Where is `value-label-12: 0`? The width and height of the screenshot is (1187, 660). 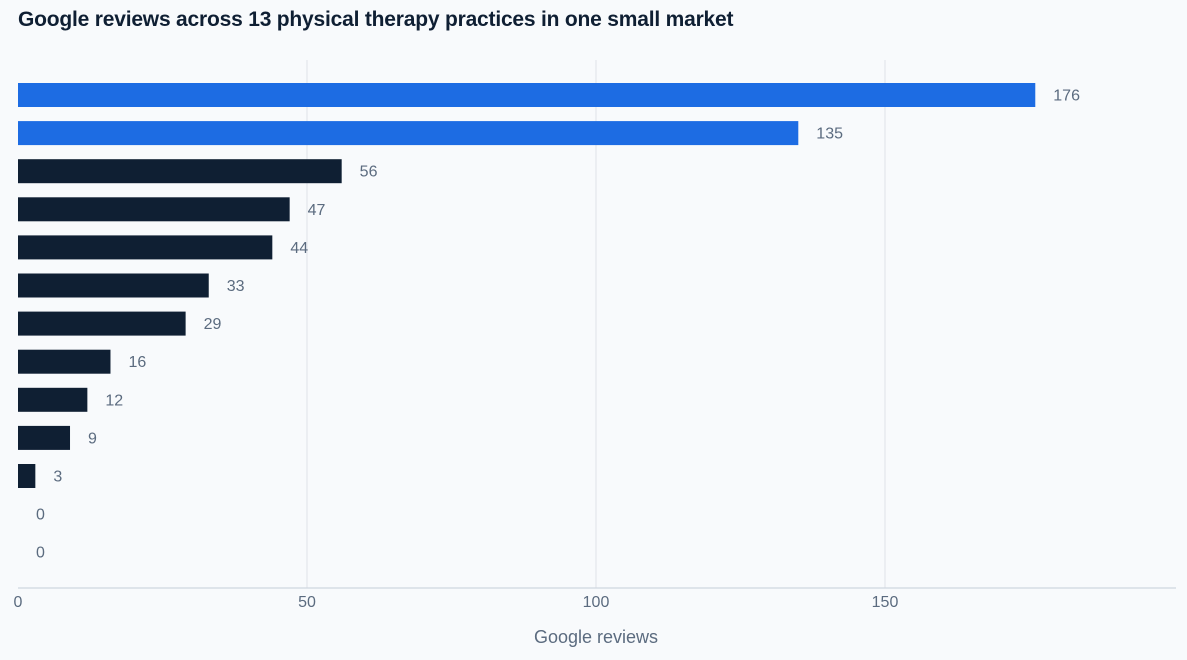 value-label-12: 0 is located at coordinates (40, 515).